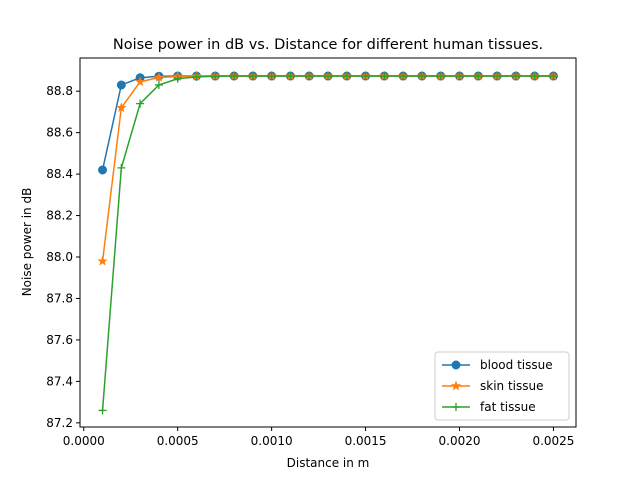  Describe the element at coordinates (27, 242) in the screenshot. I see `y-axis-label: Noise power in dB` at that location.